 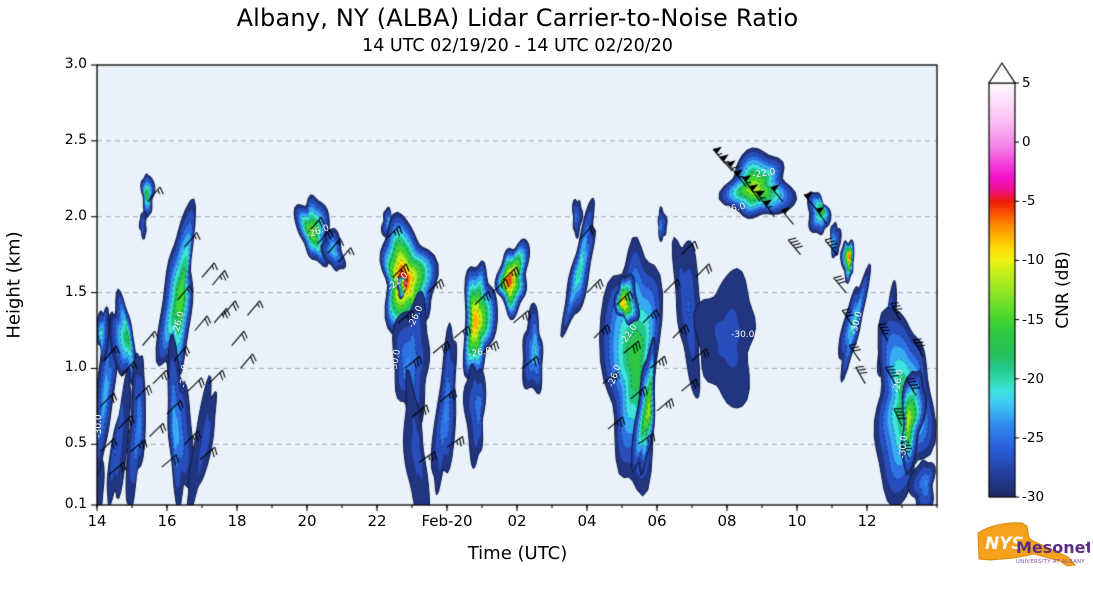 What do you see at coordinates (14, 285) in the screenshot?
I see `y-axis-label: Height (km)` at bounding box center [14, 285].